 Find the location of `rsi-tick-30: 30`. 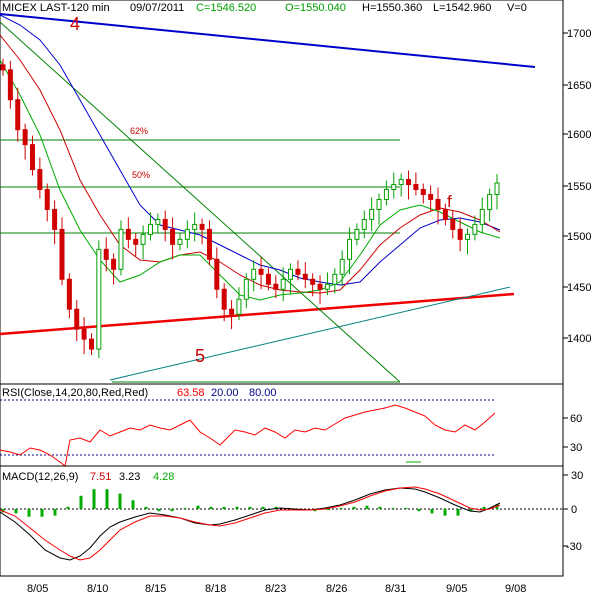

rsi-tick-30: 30 is located at coordinates (576, 448).